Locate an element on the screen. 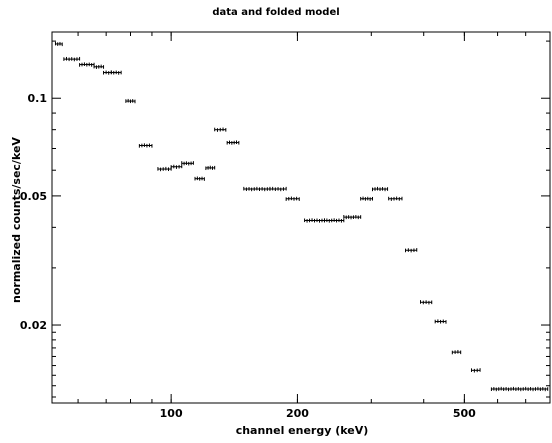 Image resolution: width=552 pixels, height=443 pixels. x-tick-label: 500 is located at coordinates (464, 413).